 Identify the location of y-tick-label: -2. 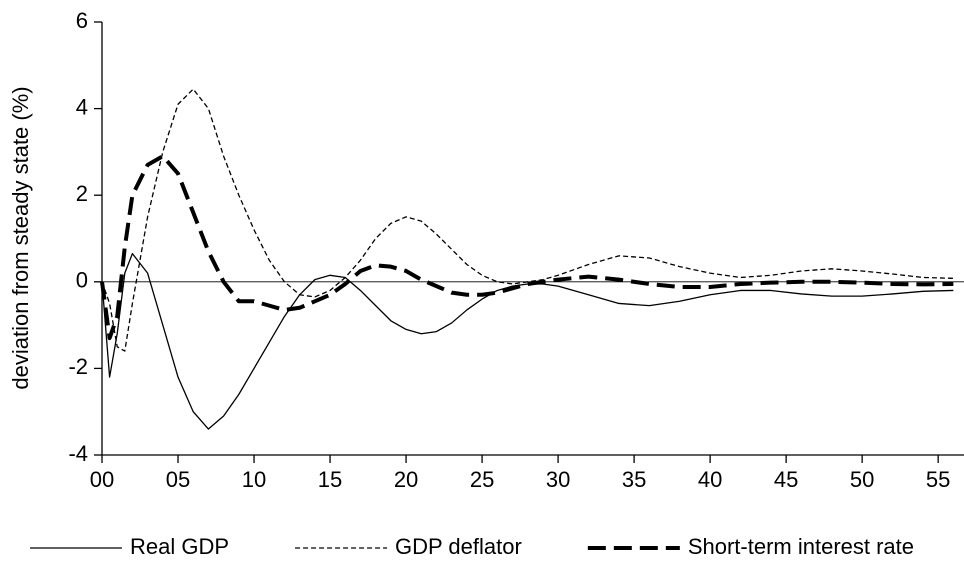
(78, 366).